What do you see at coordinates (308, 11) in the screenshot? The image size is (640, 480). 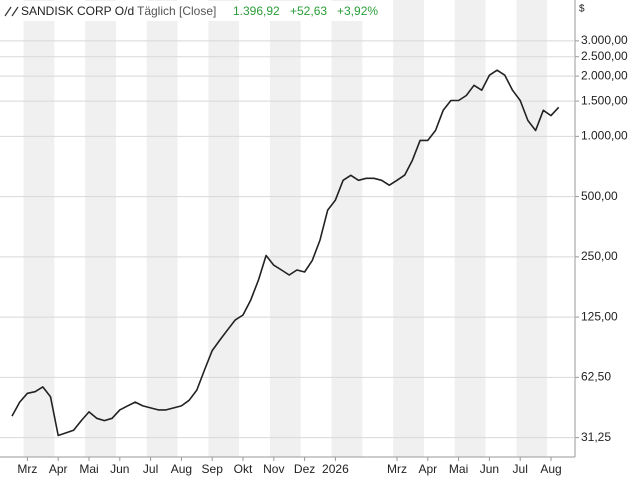 I see `change-abs: +52,63` at bounding box center [308, 11].